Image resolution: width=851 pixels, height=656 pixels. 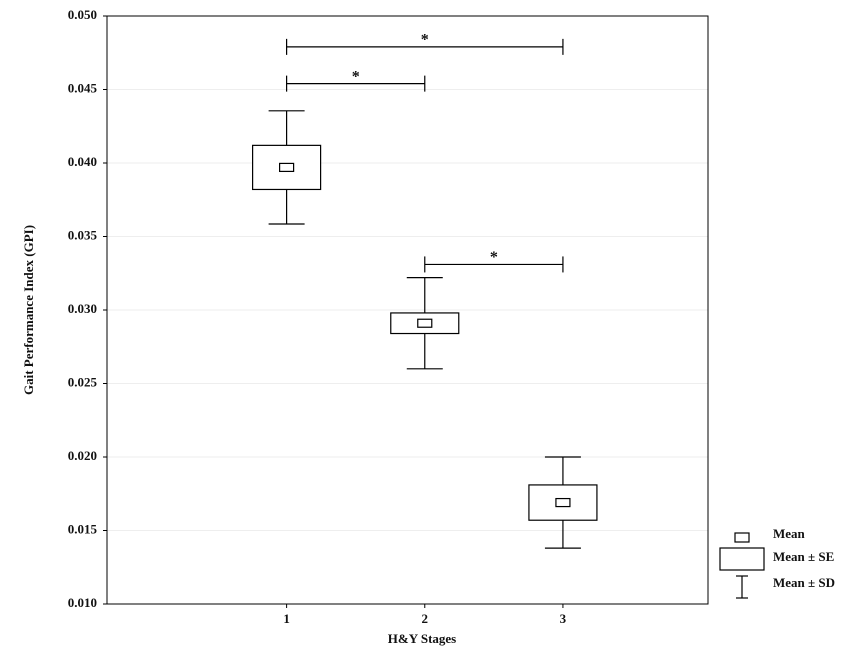 What do you see at coordinates (28, 310) in the screenshot?
I see `y-axis-label: Gait Performance Index (GPI)` at bounding box center [28, 310].